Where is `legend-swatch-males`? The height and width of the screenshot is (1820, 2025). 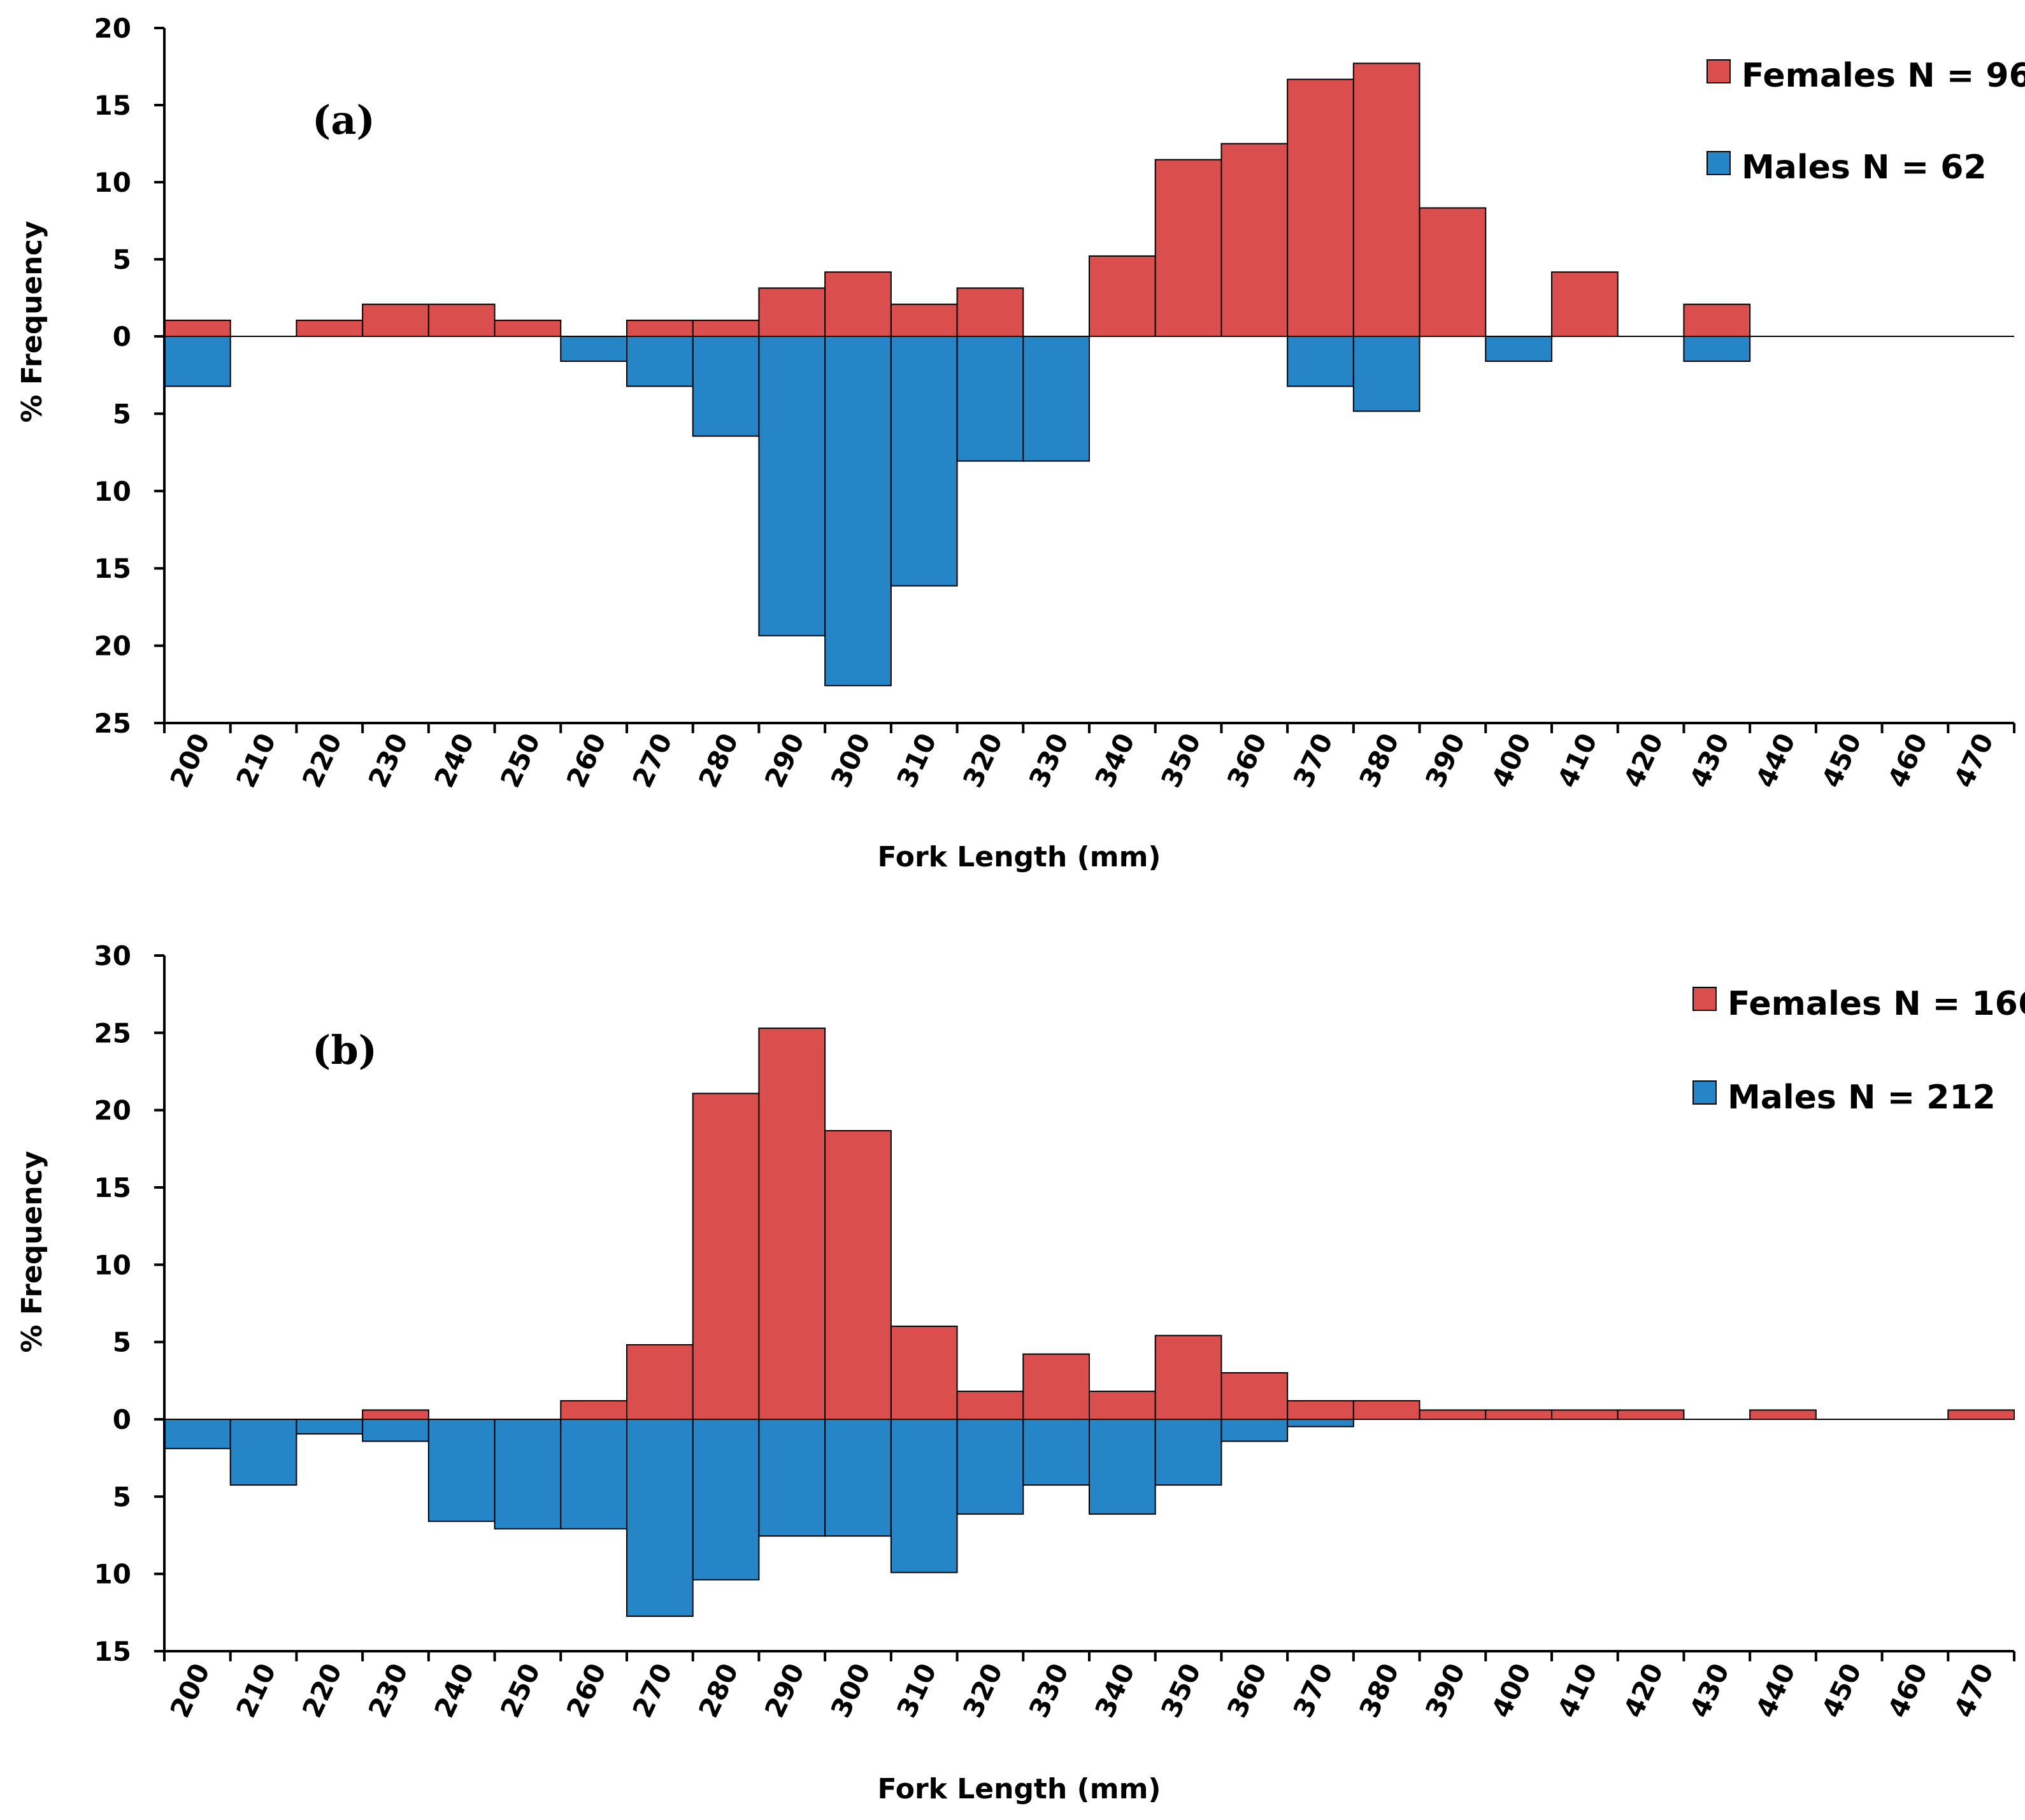
legend-swatch-males is located at coordinates (1704, 1092).